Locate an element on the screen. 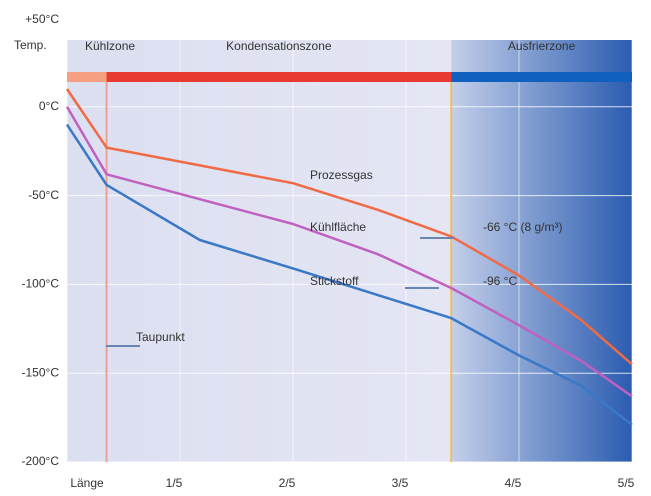  y-tick-label: -50°C is located at coordinates (43, 195).